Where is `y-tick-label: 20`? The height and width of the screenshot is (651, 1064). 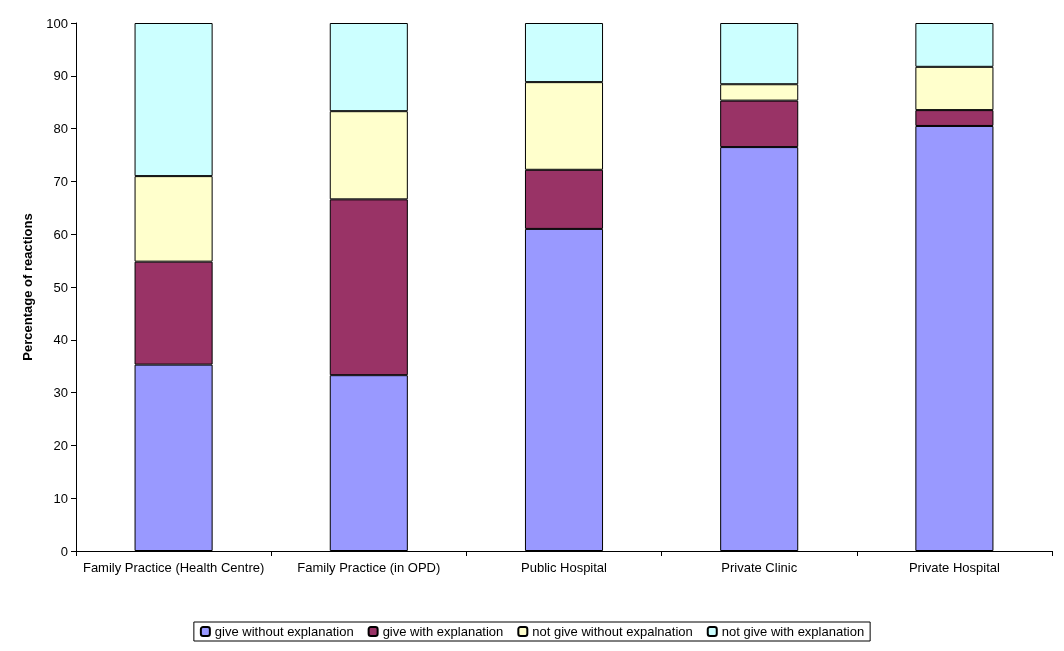 y-tick-label: 20 is located at coordinates (60, 445).